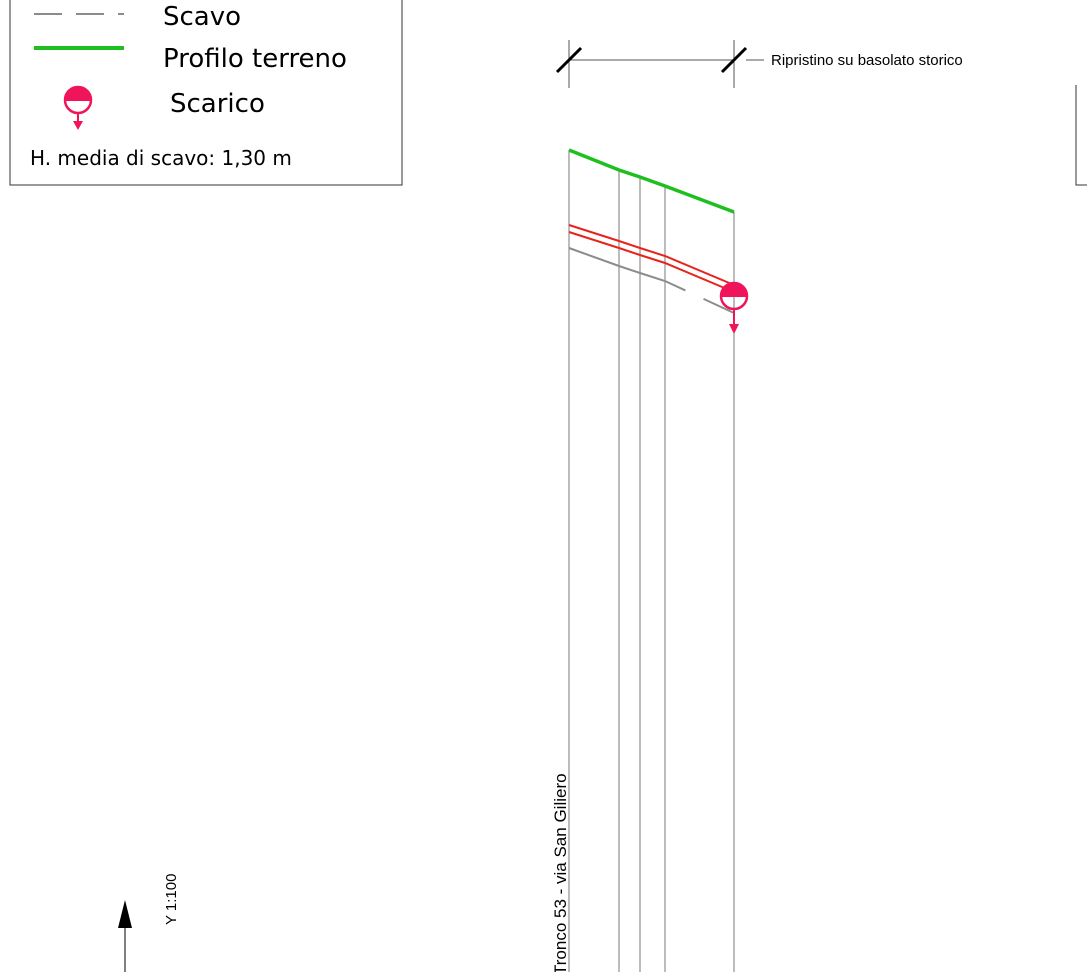 The image size is (1087, 972). I want to click on legend-note: H. media di scavo: 1,30 m, so click(161, 158).